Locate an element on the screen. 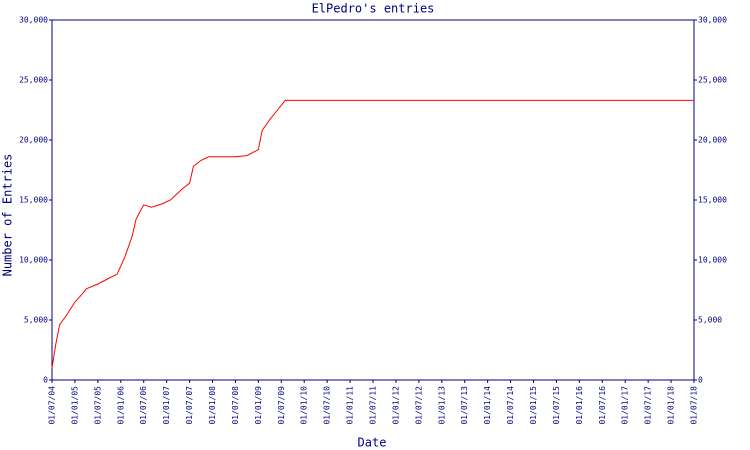 The image size is (750, 450). x-tick-label: 01/01/13 is located at coordinates (441, 405).